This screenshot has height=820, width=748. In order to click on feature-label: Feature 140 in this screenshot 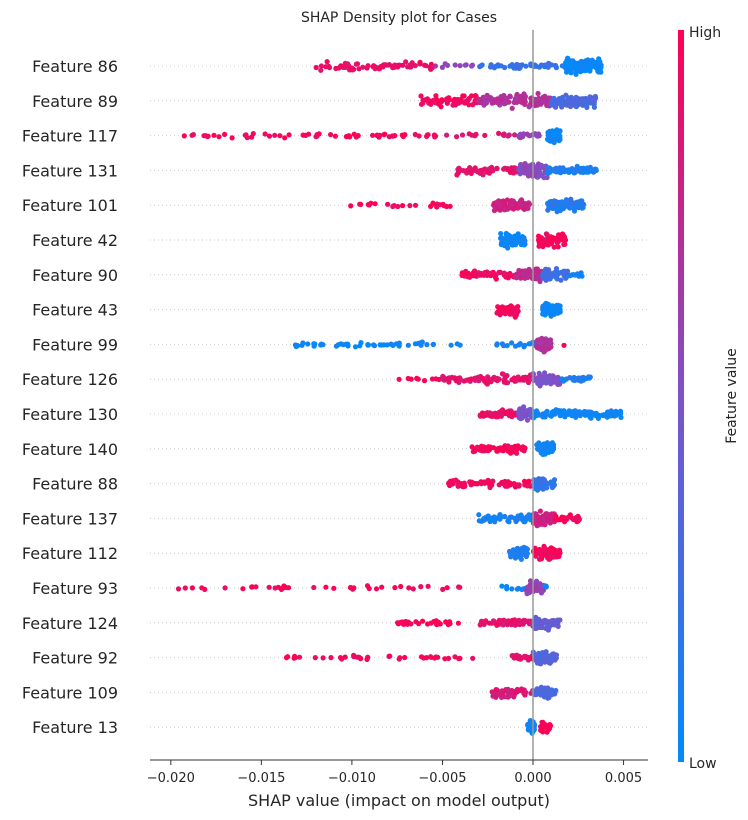, I will do `click(70, 449)`.